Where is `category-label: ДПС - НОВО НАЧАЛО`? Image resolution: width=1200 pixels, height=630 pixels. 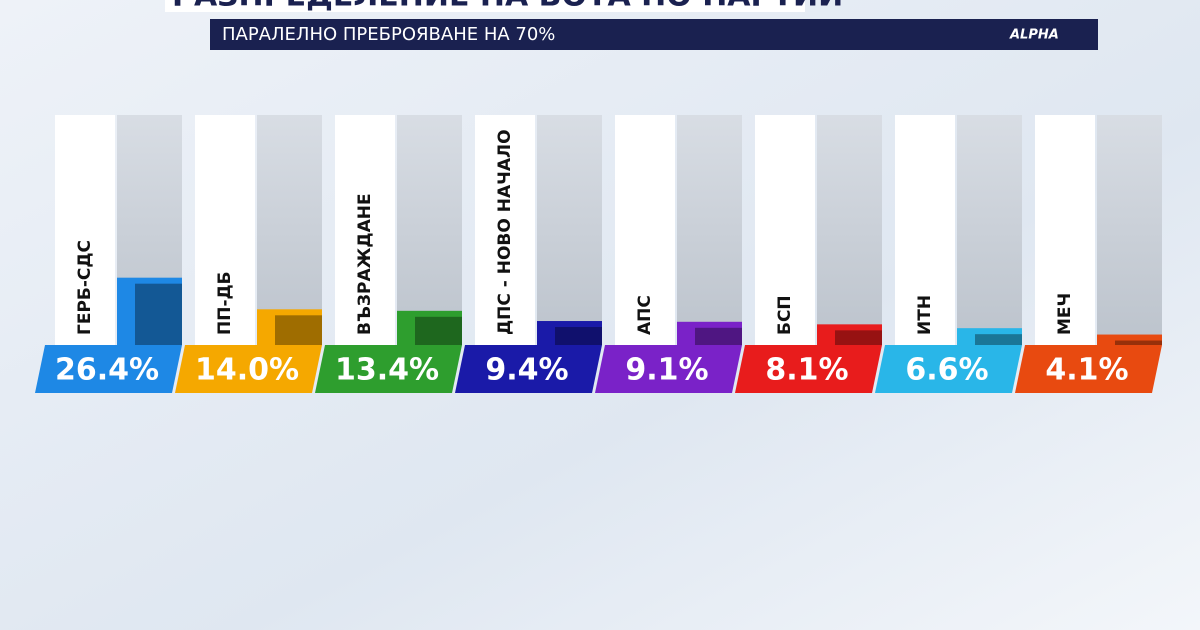 category-label: ДПС - НОВО НАЧАЛО is located at coordinates (505, 232).